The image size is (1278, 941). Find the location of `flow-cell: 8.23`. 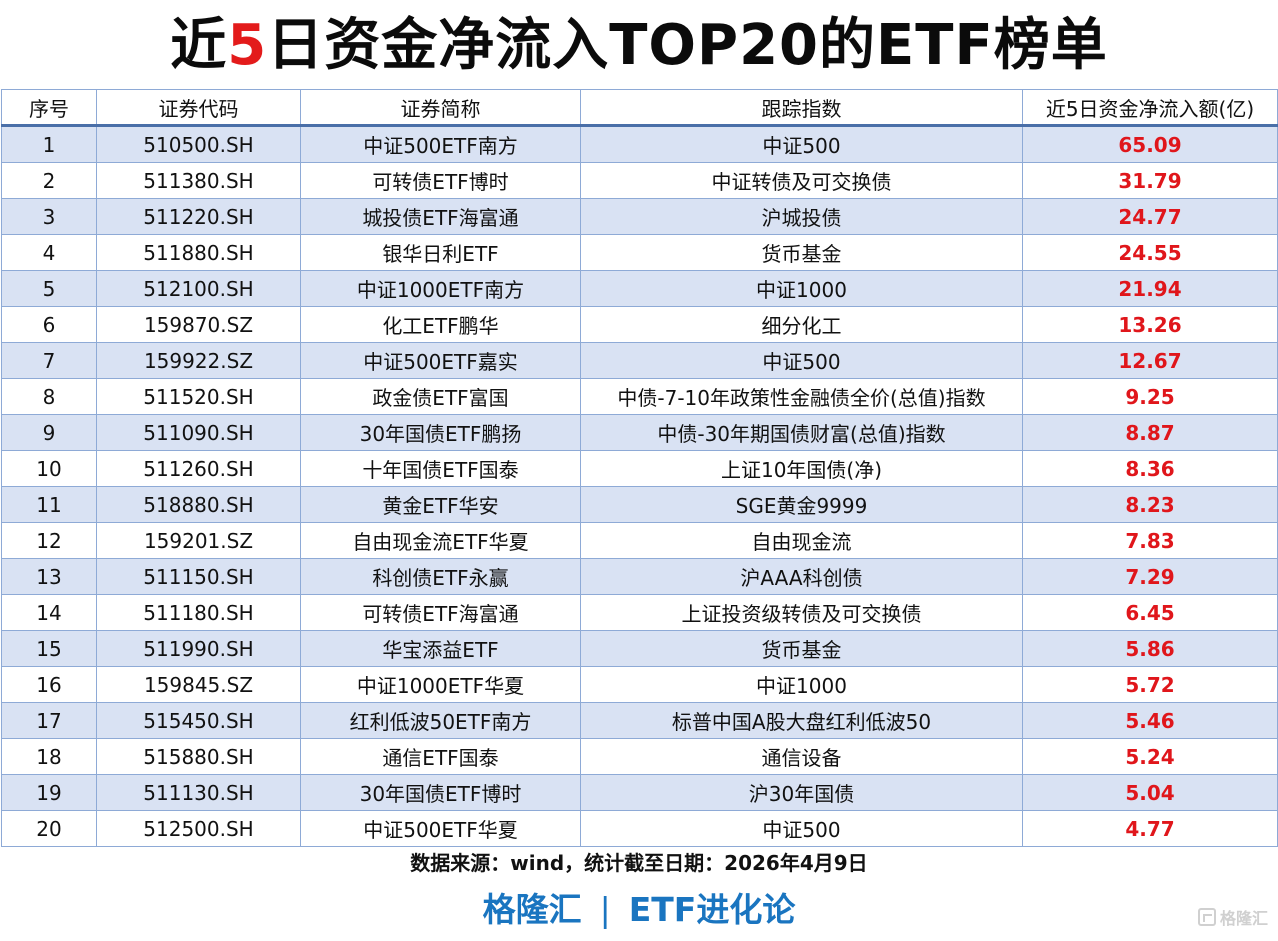

flow-cell: 8.23 is located at coordinates (1150, 504).